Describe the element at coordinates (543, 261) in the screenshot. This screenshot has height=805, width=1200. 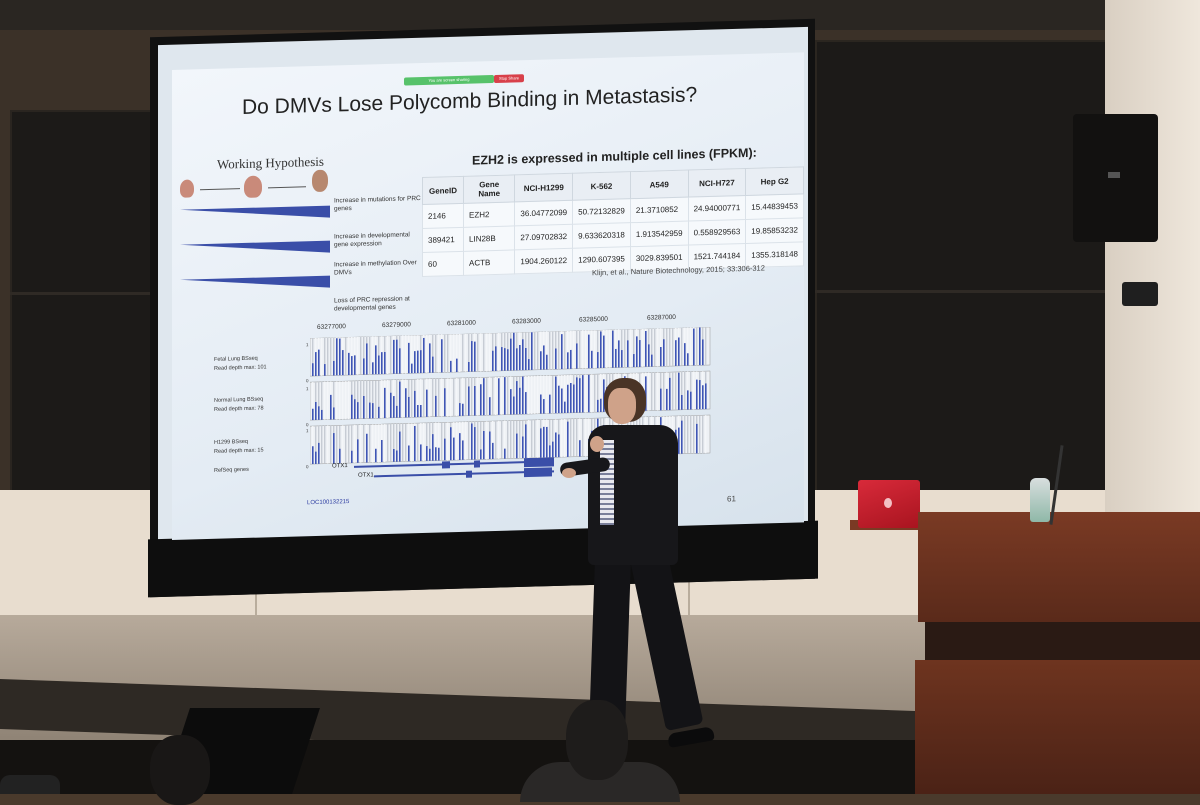
I see `table-cell: 1904.260122` at that location.